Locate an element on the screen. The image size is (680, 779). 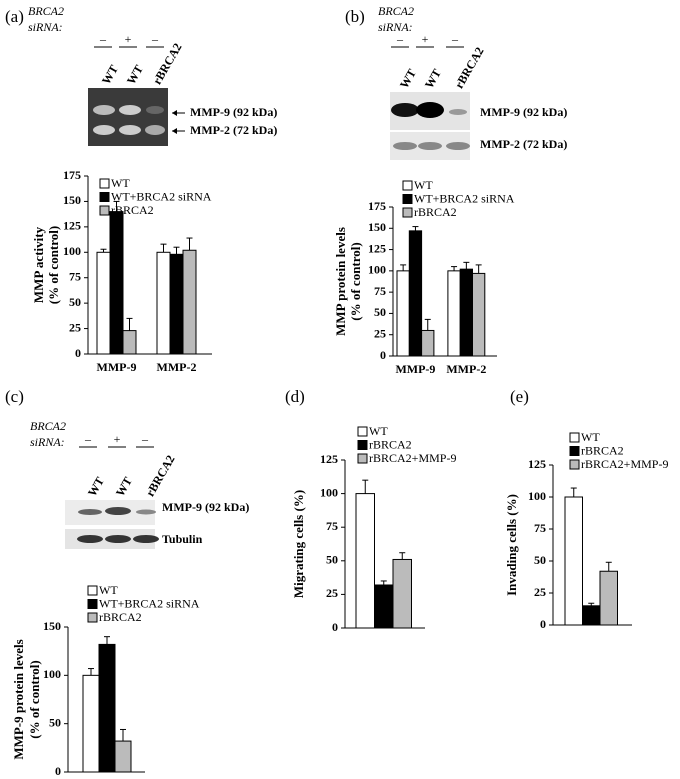
panel-label: (b) is located at coordinates (355, 16).